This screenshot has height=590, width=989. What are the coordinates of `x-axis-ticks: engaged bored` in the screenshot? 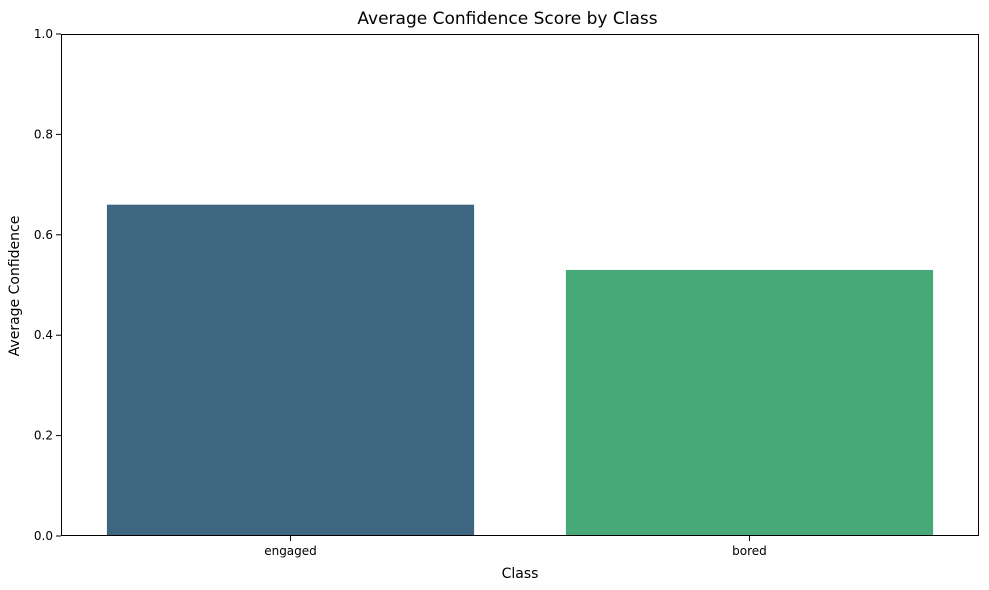 It's located at (515, 547).